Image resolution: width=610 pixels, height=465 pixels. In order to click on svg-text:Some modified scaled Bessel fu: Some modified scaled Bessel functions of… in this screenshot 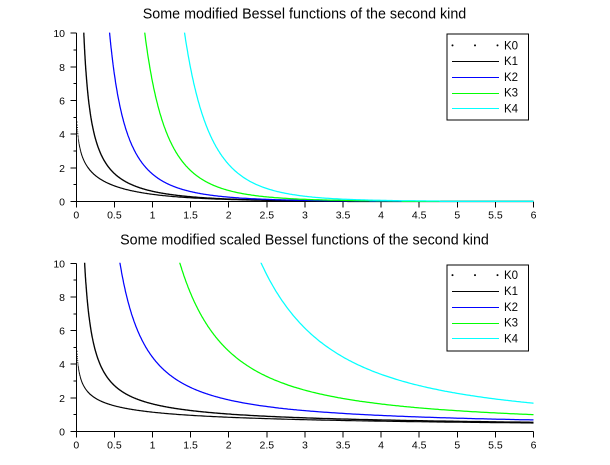, I will do `click(304, 240)`.